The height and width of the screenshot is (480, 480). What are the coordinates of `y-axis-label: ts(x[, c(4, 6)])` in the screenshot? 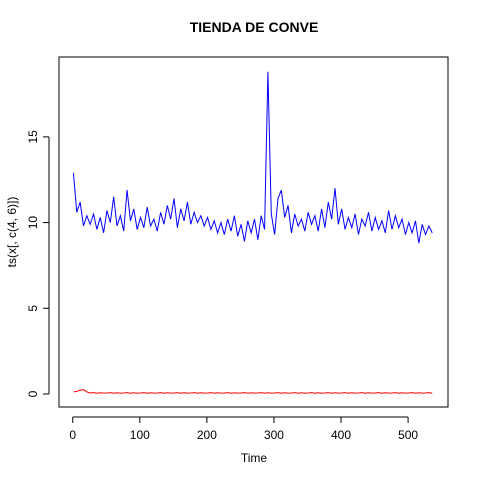 It's located at (12, 232).